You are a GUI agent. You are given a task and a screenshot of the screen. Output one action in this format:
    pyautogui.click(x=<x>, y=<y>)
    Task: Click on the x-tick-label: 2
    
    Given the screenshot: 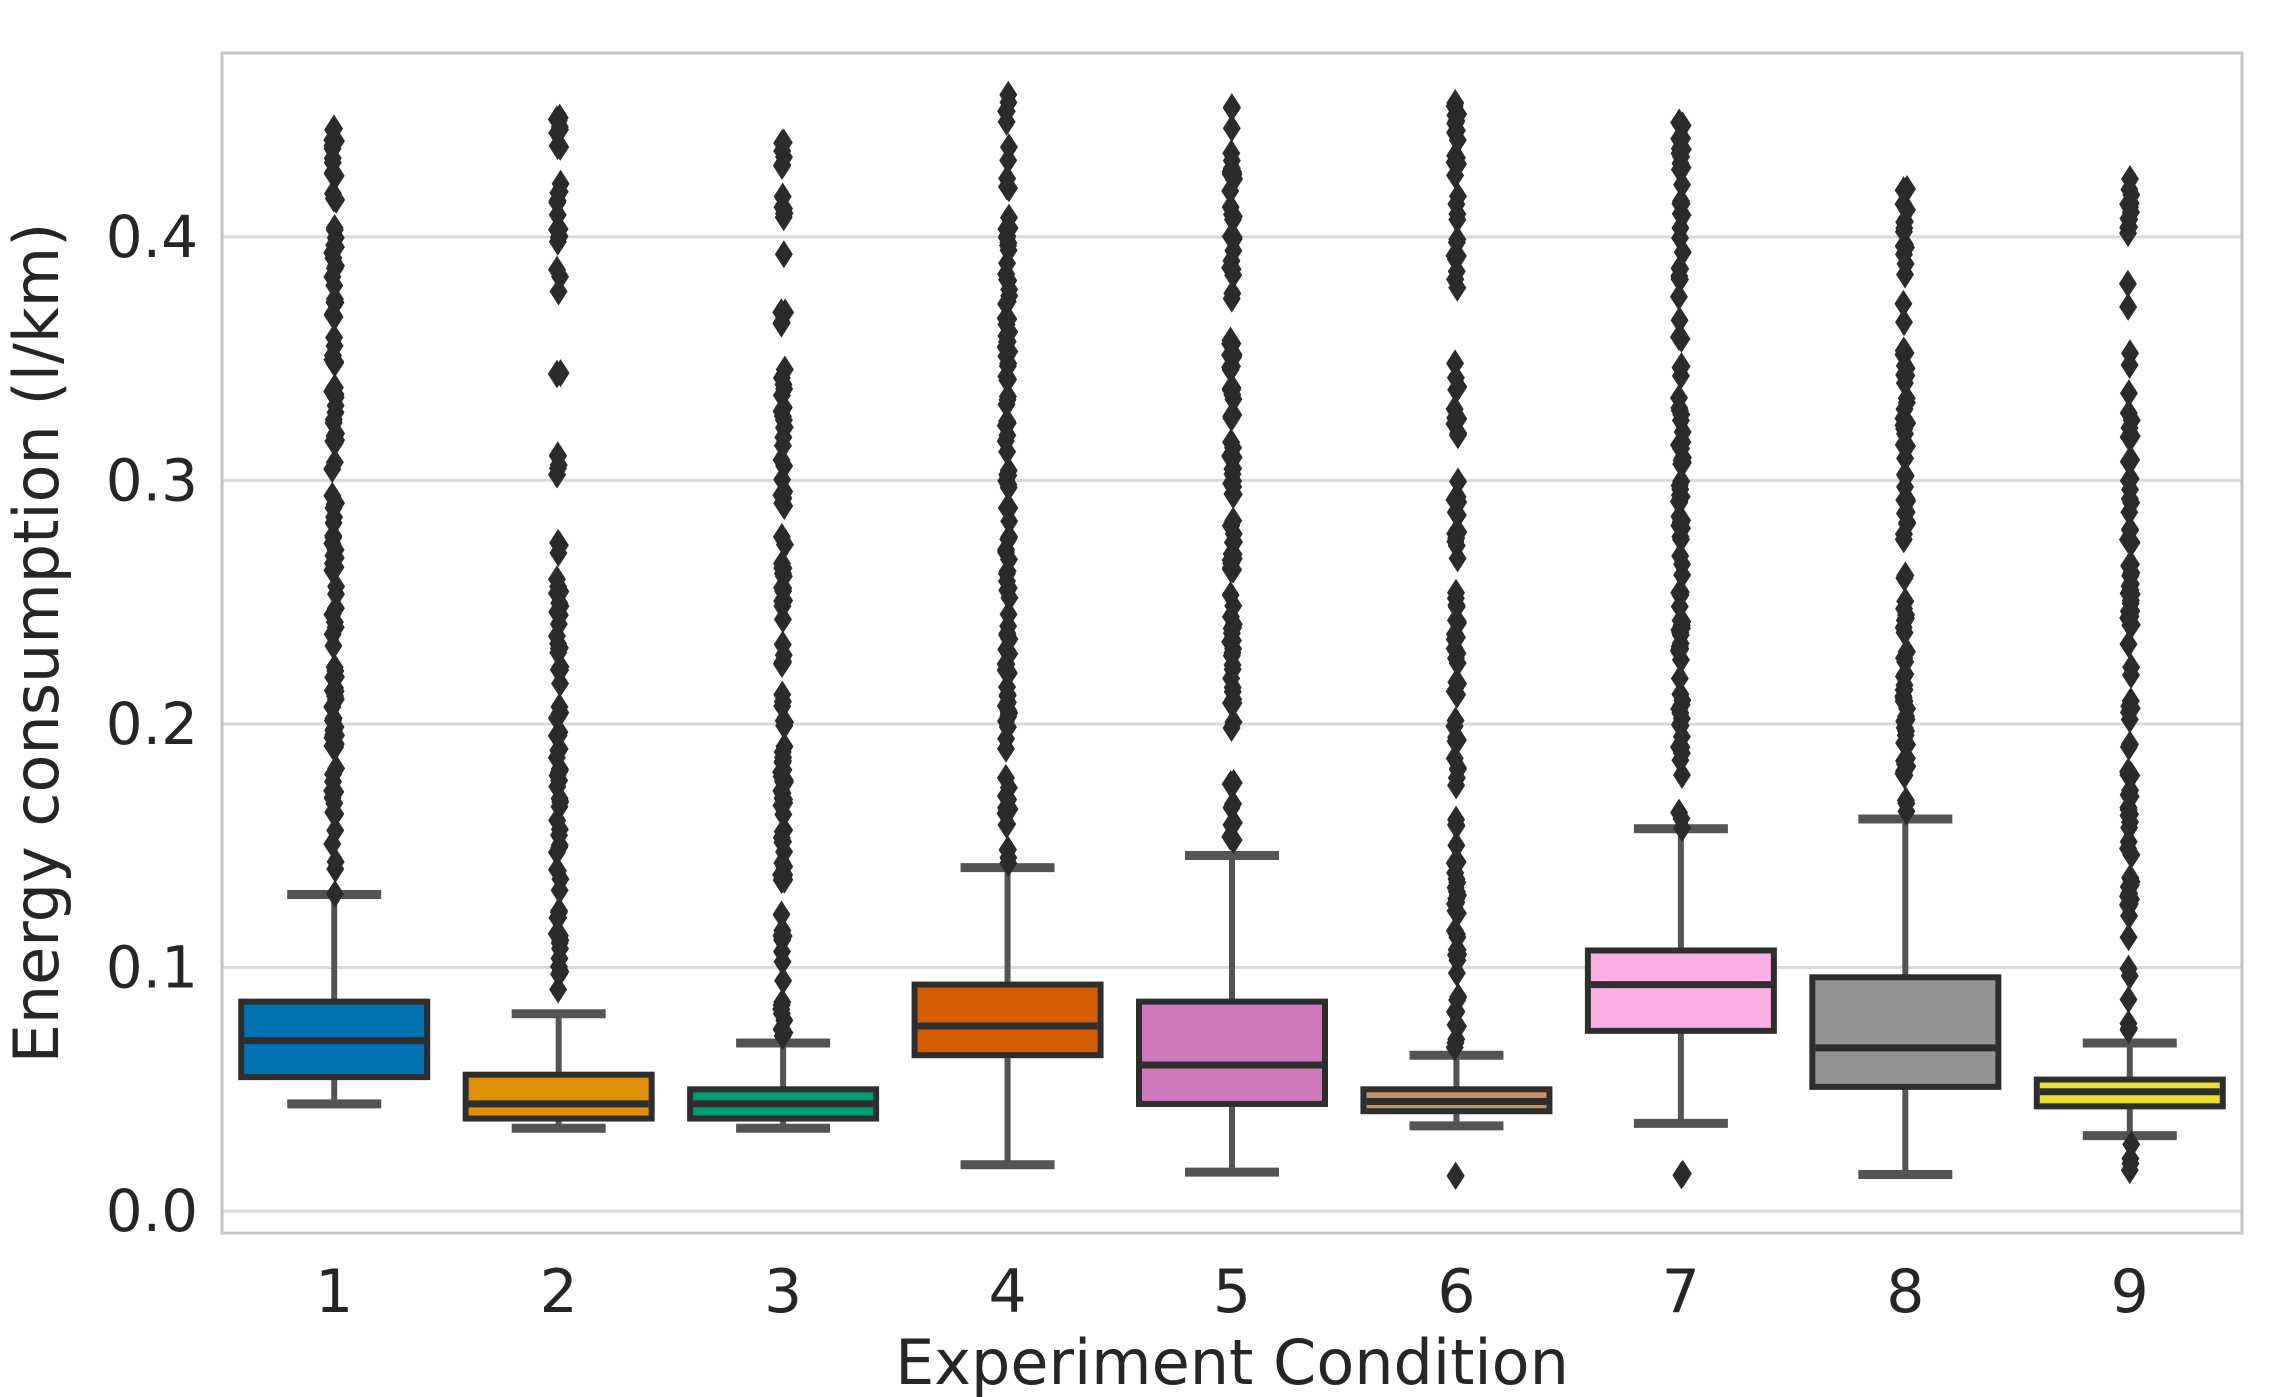 What is the action you would take?
    pyautogui.click(x=559, y=1292)
    